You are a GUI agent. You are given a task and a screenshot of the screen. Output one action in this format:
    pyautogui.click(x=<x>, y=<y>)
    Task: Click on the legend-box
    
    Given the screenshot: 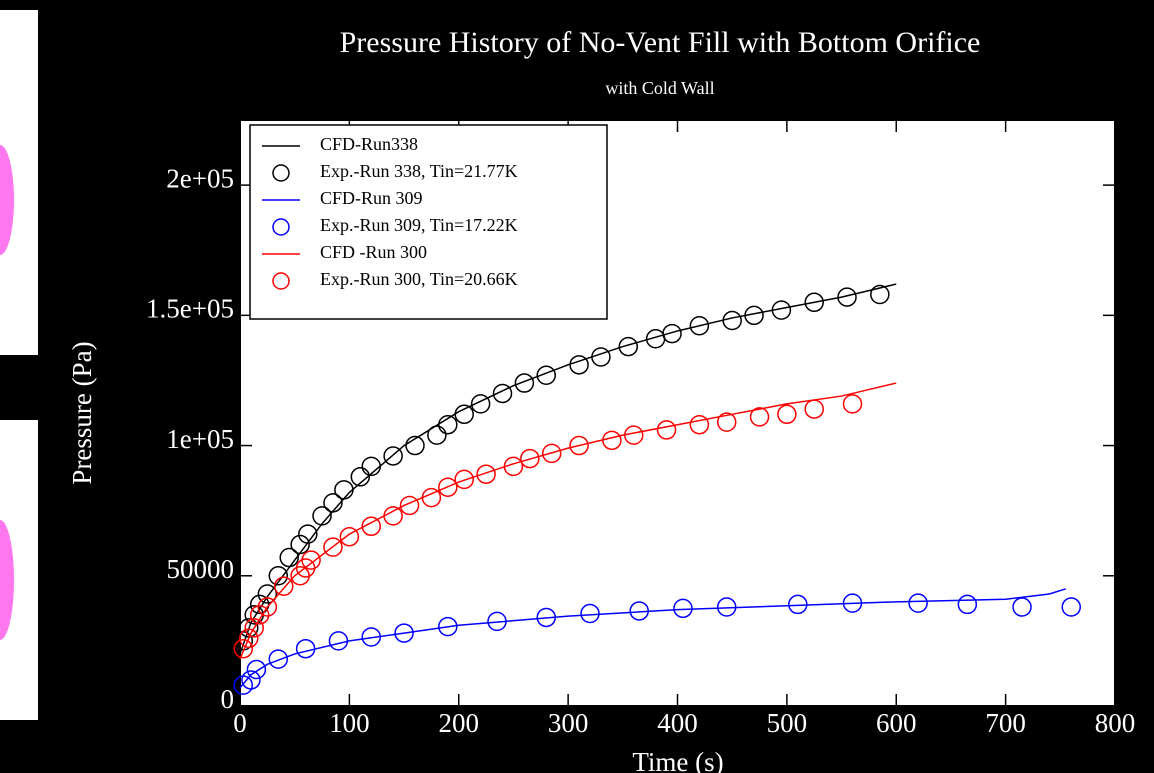 What is the action you would take?
    pyautogui.click(x=428, y=222)
    